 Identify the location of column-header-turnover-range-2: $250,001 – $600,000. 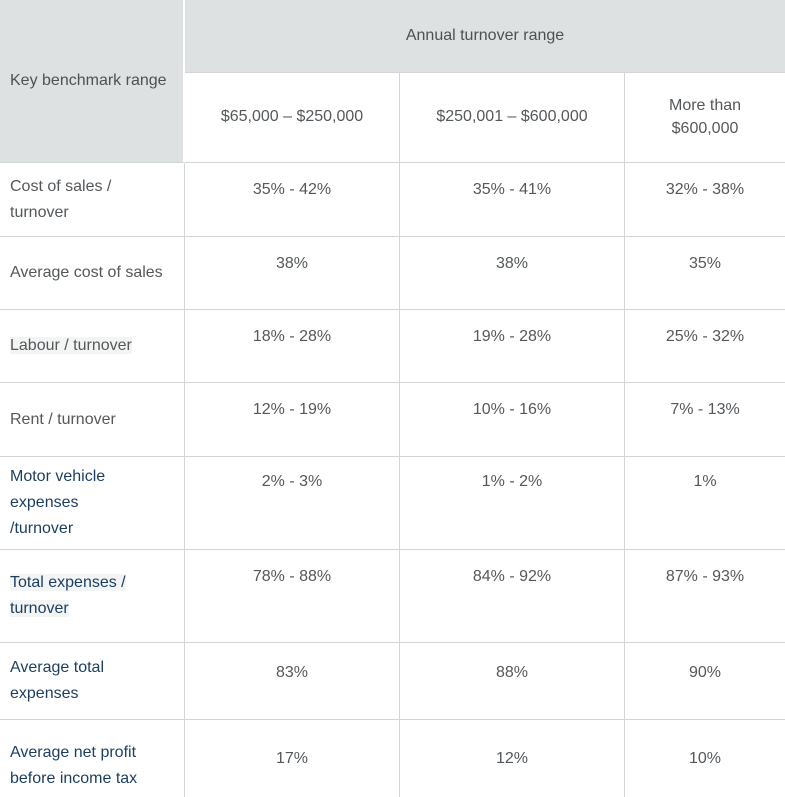
(512, 118).